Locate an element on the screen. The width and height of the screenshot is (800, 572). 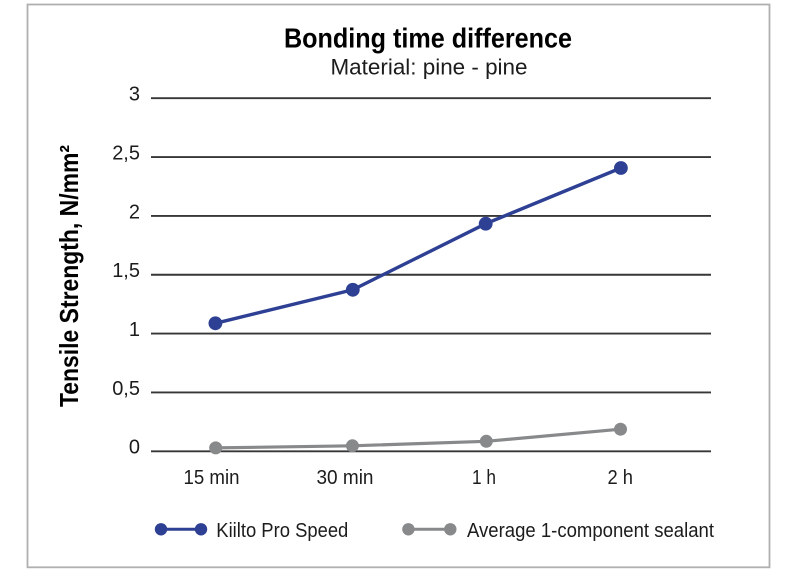
svg-text: 2 h is located at coordinates (620, 478).